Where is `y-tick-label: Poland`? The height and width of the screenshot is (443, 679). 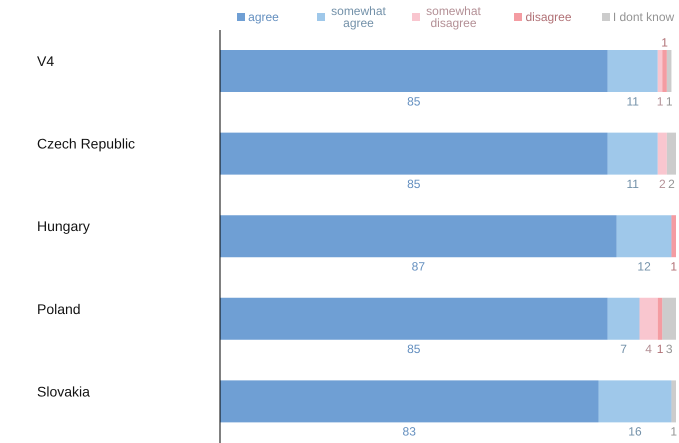 y-tick-label: Poland is located at coordinates (59, 308).